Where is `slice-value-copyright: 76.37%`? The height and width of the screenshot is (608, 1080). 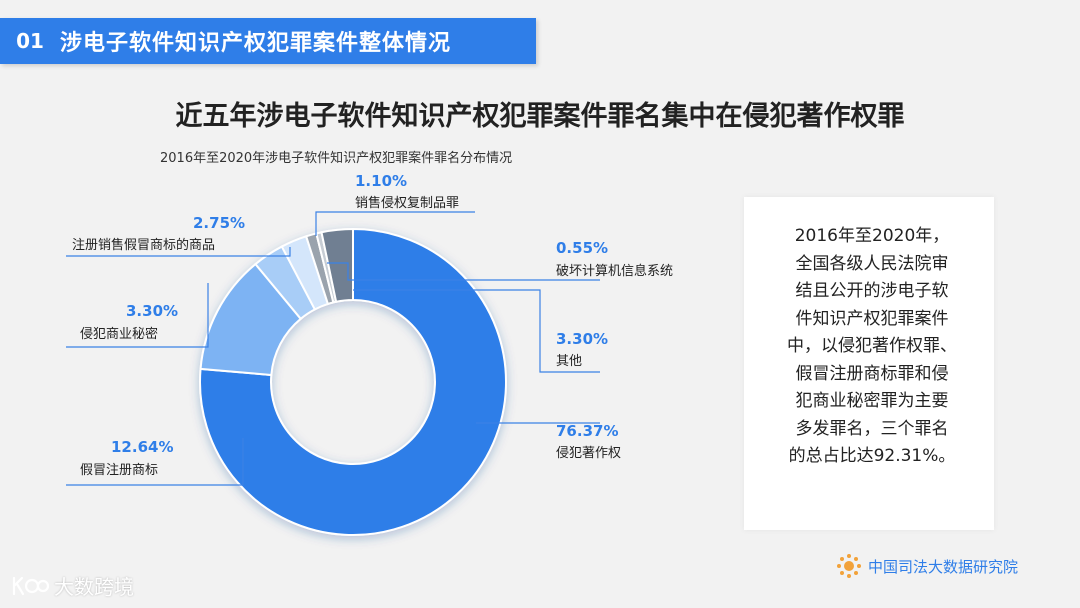 slice-value-copyright: 76.37% is located at coordinates (587, 431).